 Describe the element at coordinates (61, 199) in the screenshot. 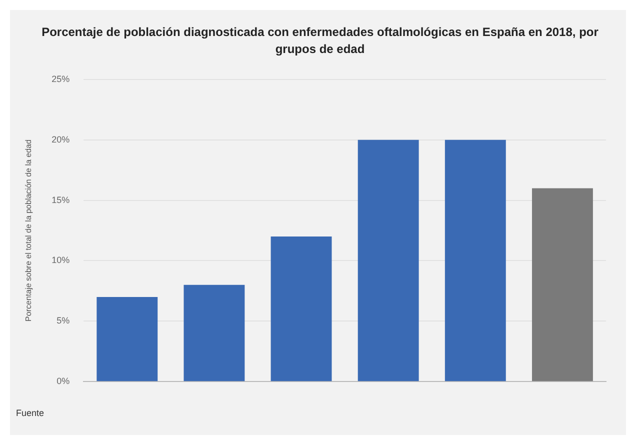

I see `y-tick-label: 15%` at that location.